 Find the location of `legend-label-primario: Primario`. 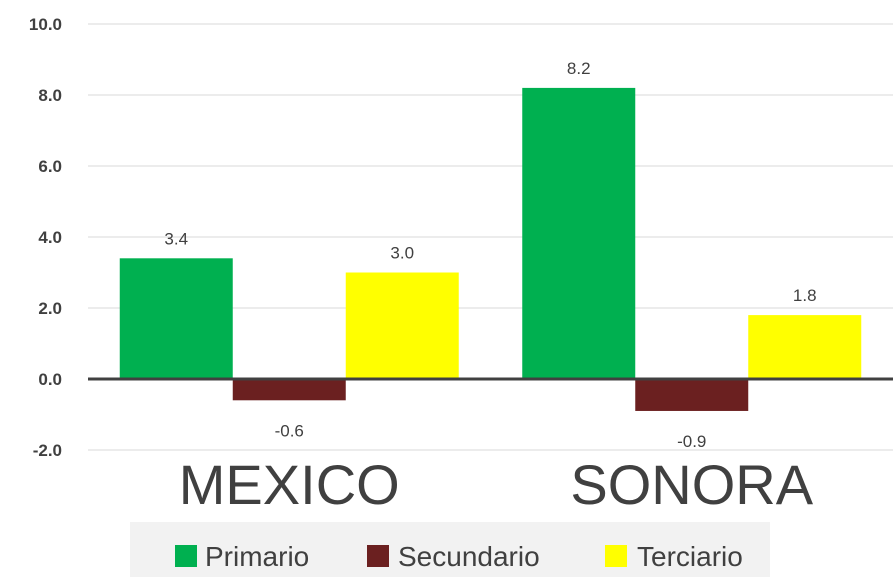

legend-label-primario: Primario is located at coordinates (257, 556).